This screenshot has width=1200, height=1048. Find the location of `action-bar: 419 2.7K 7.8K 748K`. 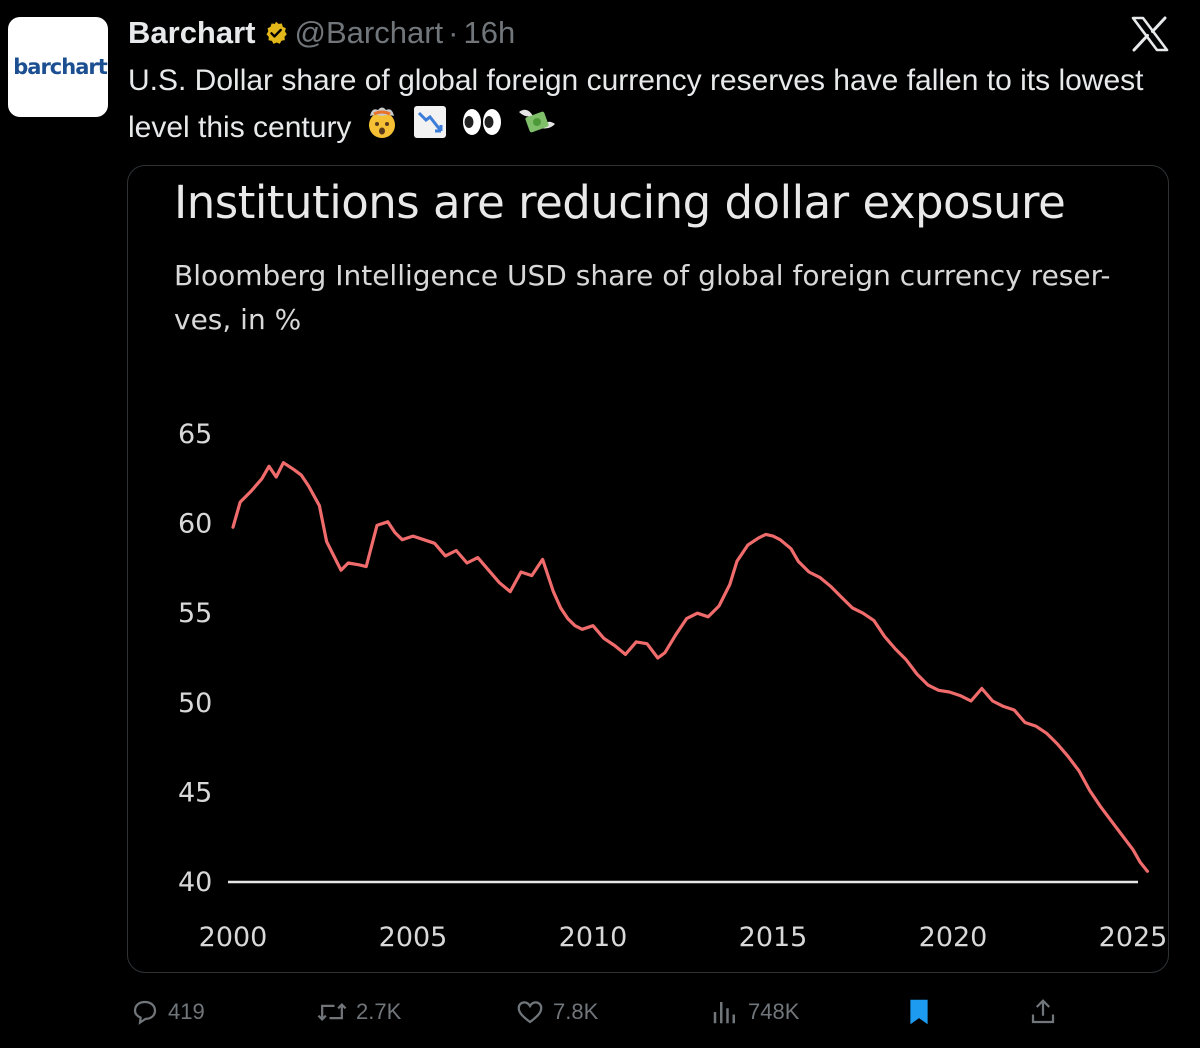

action-bar: 419 2.7K 7.8K 748K is located at coordinates (600, 1012).